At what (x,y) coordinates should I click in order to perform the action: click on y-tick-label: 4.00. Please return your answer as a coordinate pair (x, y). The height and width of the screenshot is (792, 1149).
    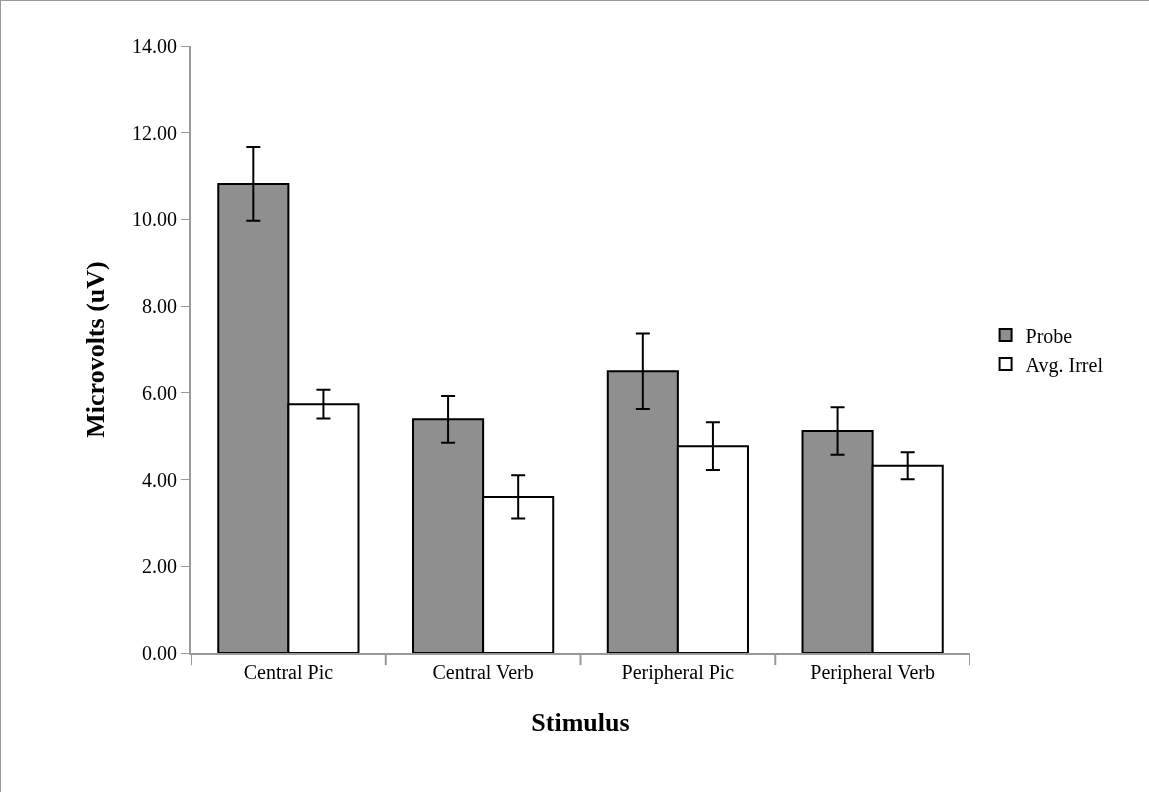
    Looking at the image, I should click on (159, 479).